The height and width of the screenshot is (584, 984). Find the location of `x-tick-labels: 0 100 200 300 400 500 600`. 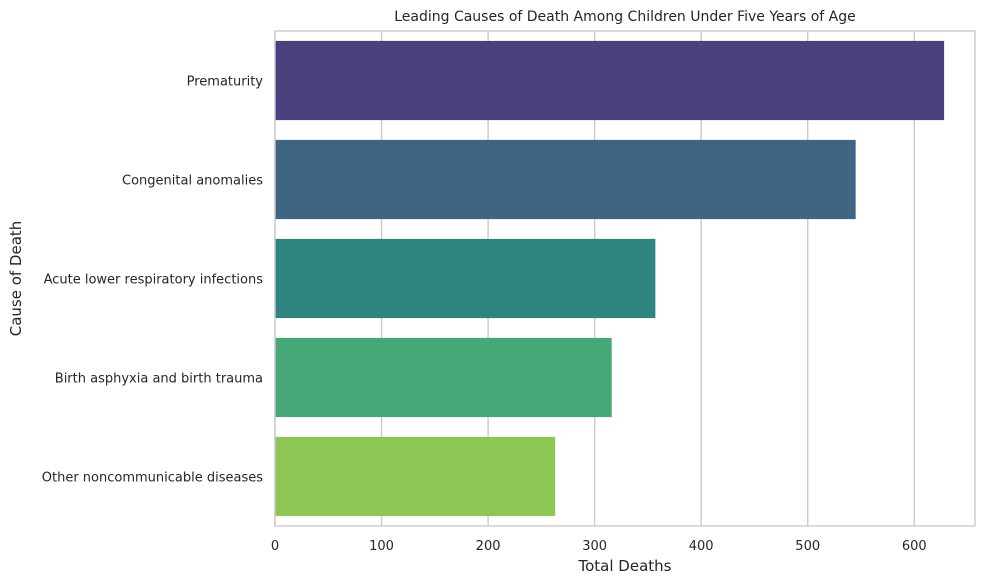

x-tick-labels: 0 100 200 300 400 500 600 is located at coordinates (599, 546).